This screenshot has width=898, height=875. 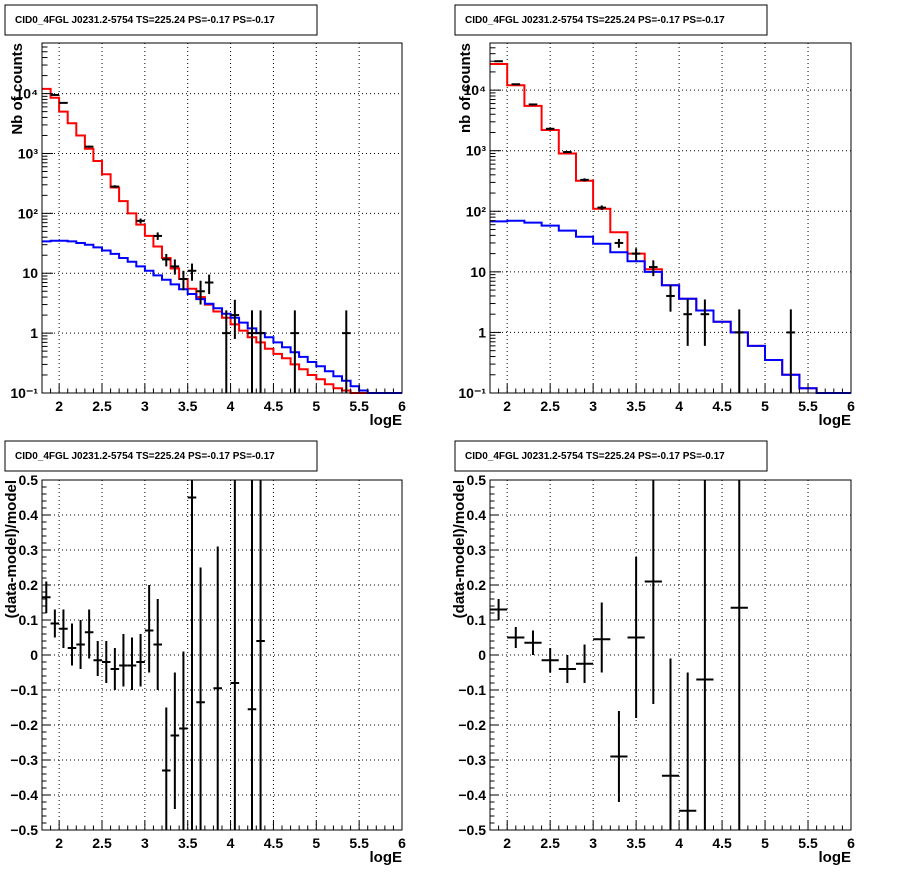 I want to click on y-tick-label: 0, so click(x=482, y=655).